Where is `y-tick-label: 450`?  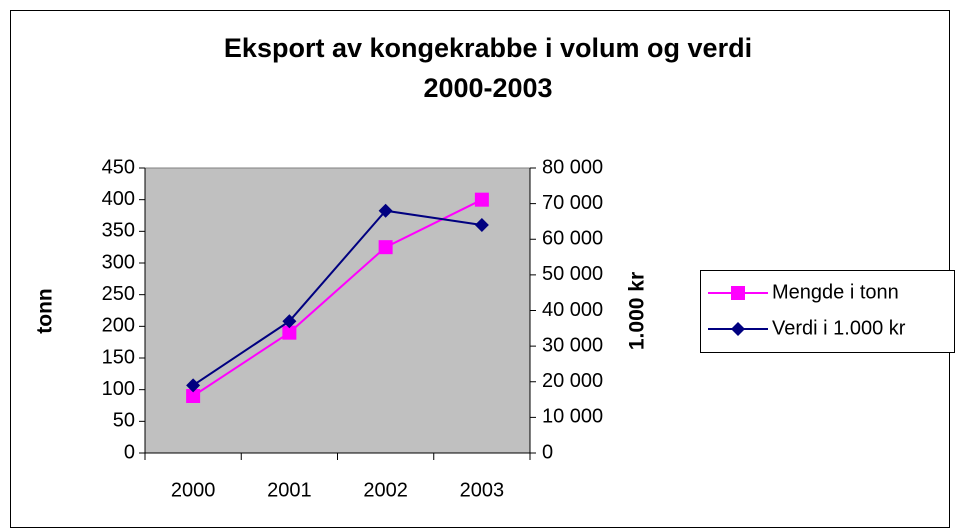
y-tick-label: 450 is located at coordinates (118, 167).